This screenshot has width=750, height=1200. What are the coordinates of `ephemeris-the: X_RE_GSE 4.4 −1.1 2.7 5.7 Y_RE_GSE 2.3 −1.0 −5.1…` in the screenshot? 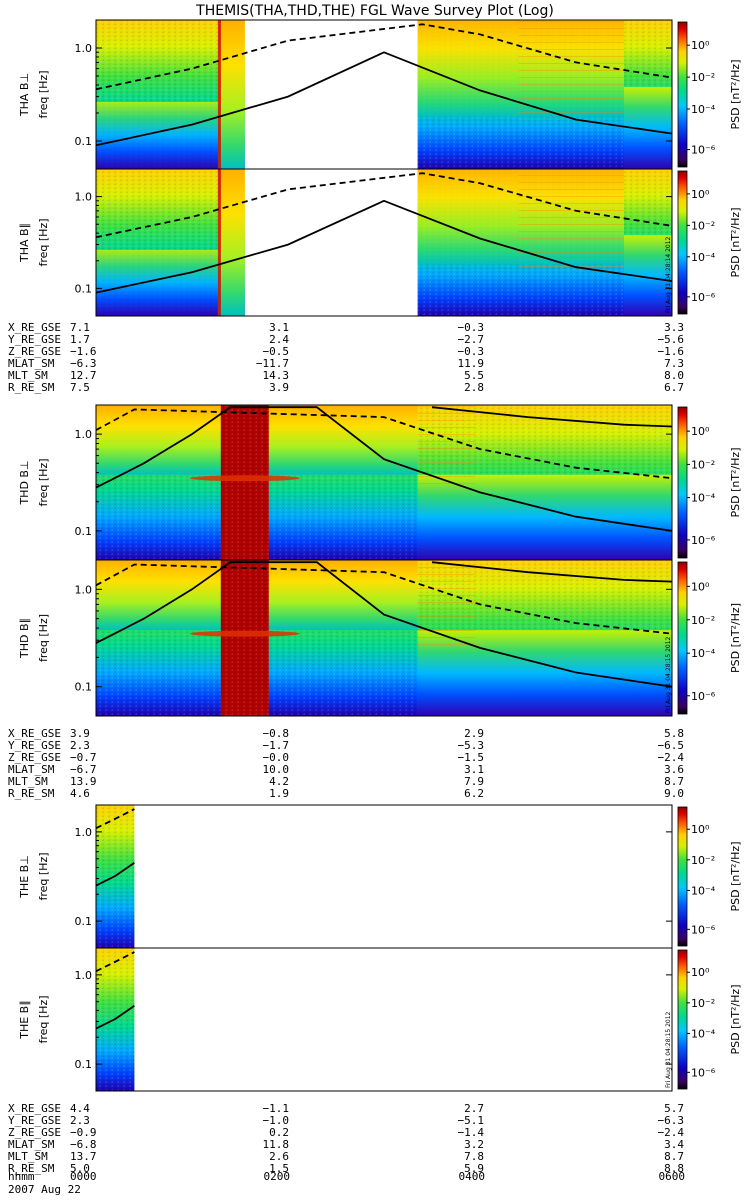 It's located at (346, 1138).